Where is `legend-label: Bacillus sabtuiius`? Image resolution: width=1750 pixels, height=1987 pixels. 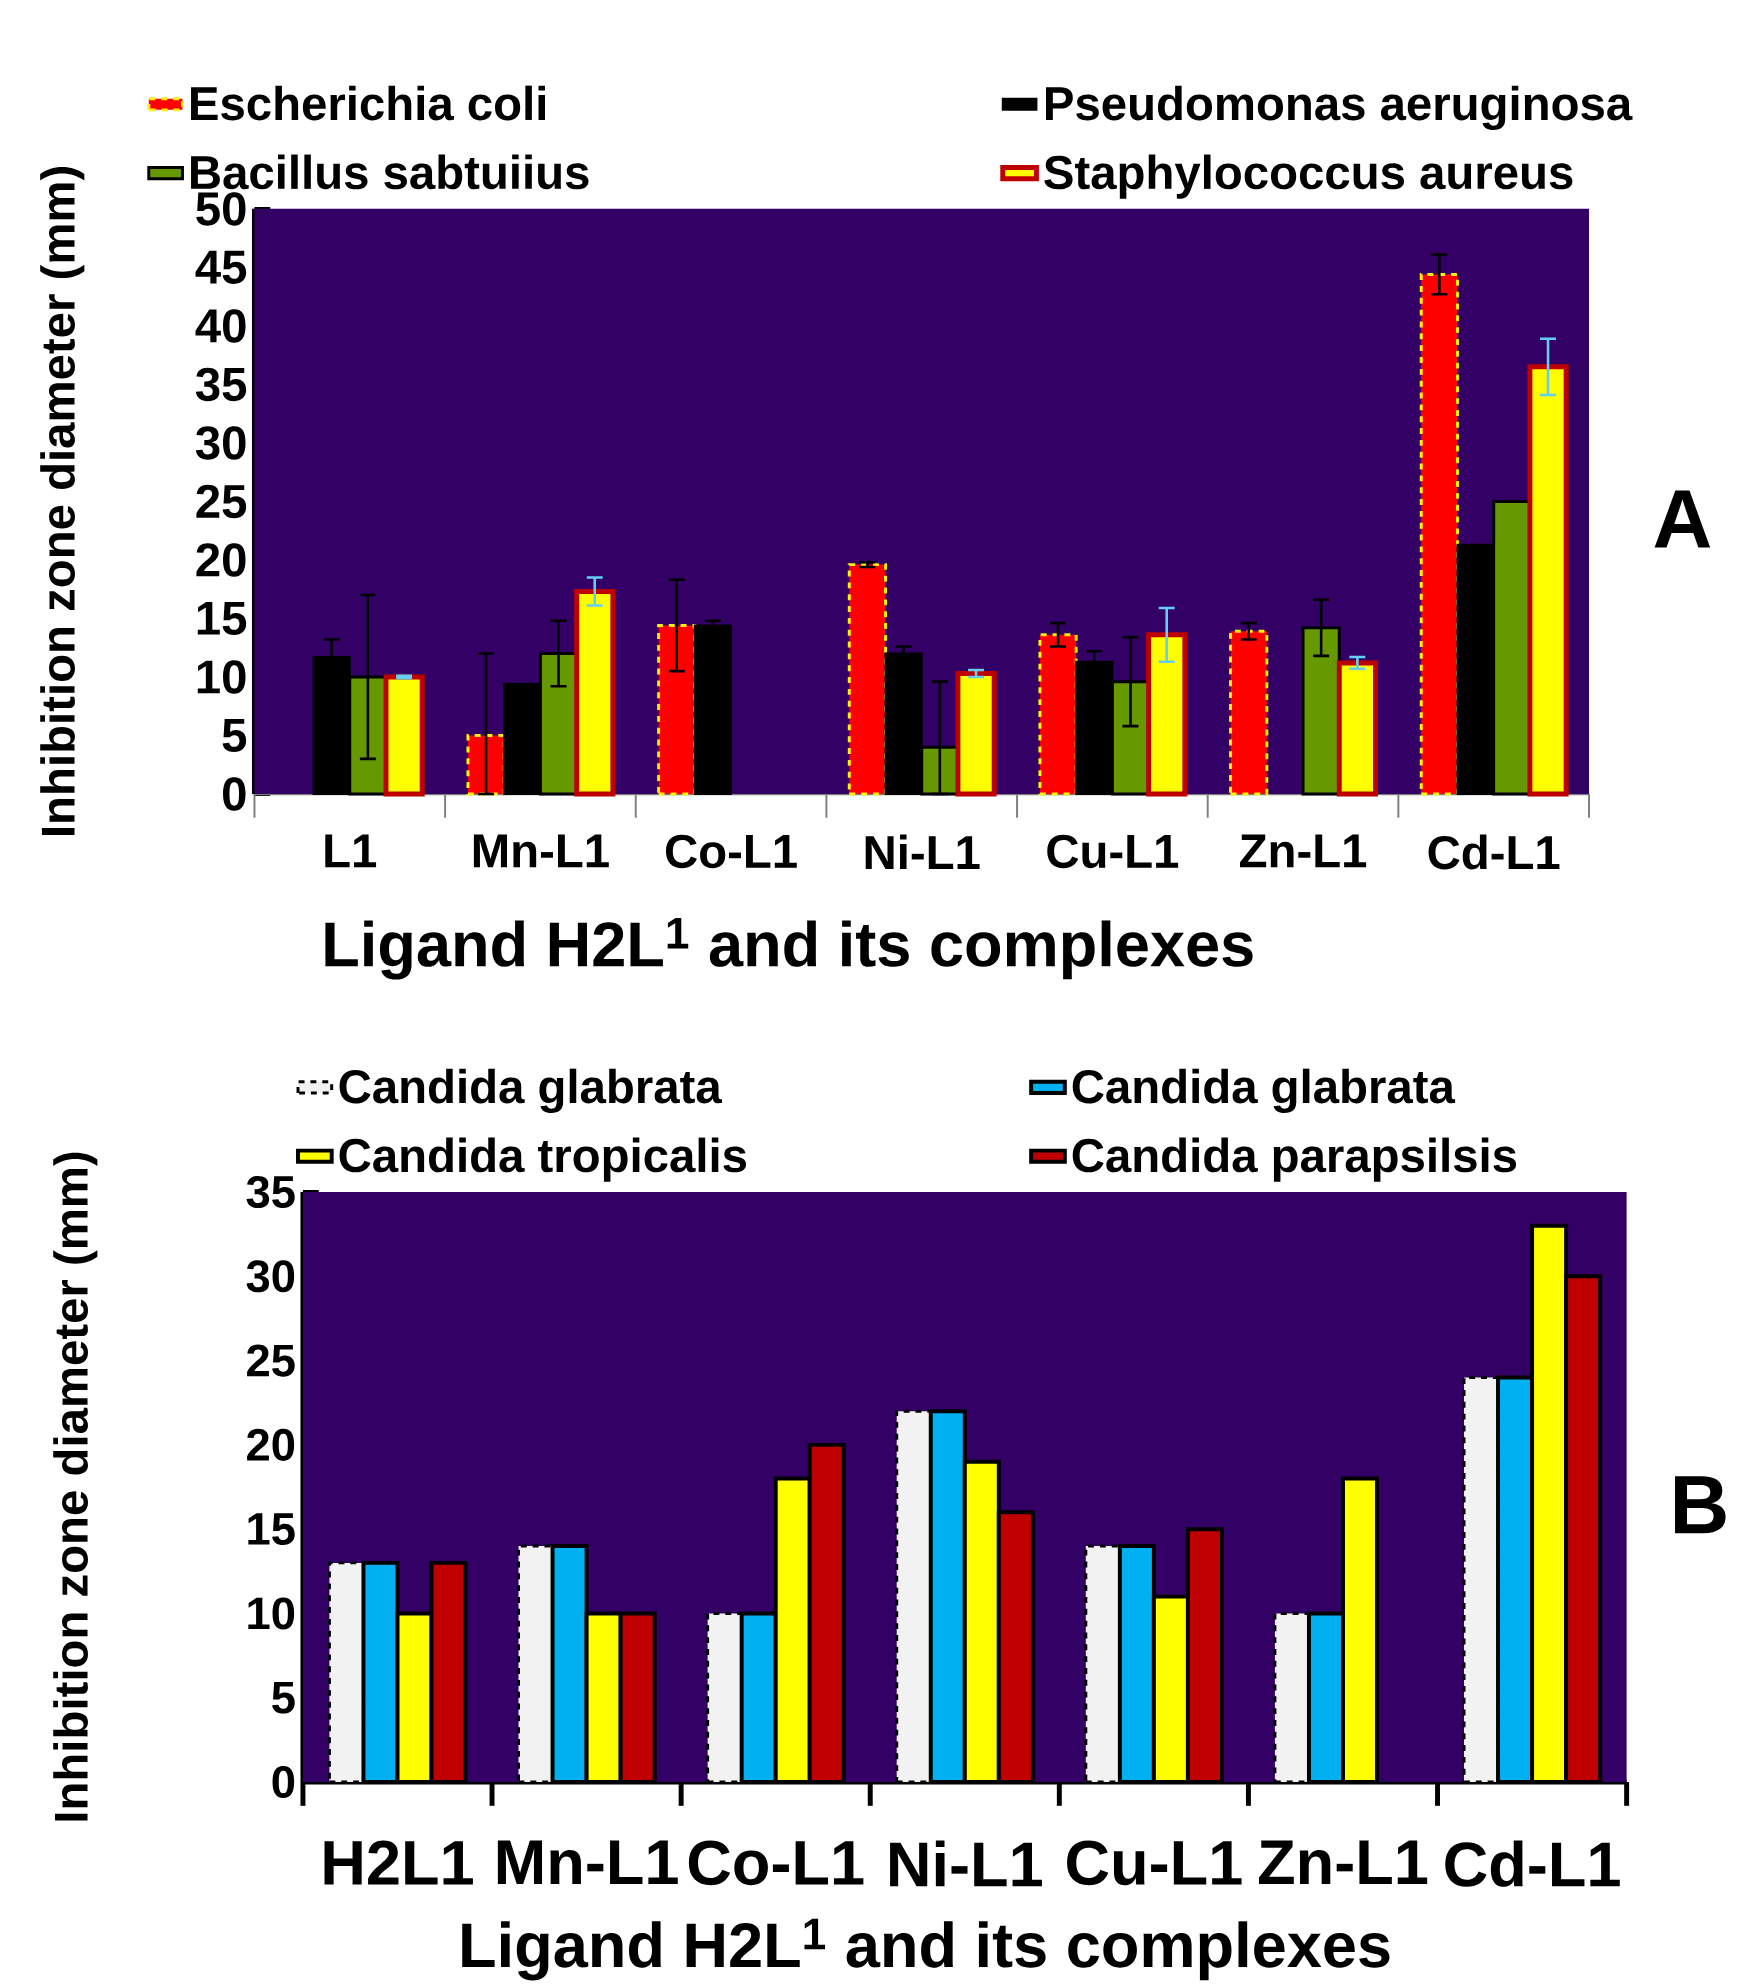
legend-label: Bacillus sabtuiius is located at coordinates (389, 172).